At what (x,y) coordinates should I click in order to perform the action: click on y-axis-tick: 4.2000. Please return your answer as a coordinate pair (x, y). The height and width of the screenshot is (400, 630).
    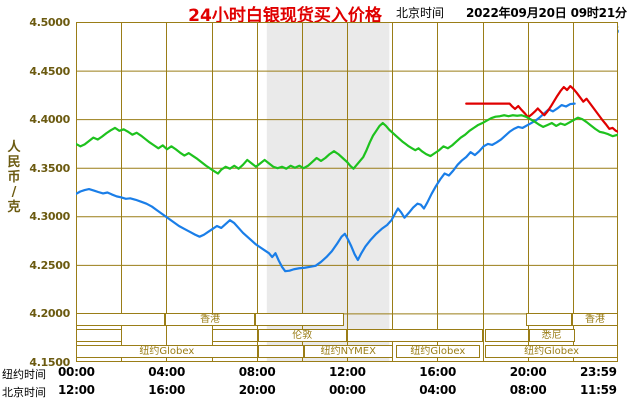
    Looking at the image, I should click on (49, 314).